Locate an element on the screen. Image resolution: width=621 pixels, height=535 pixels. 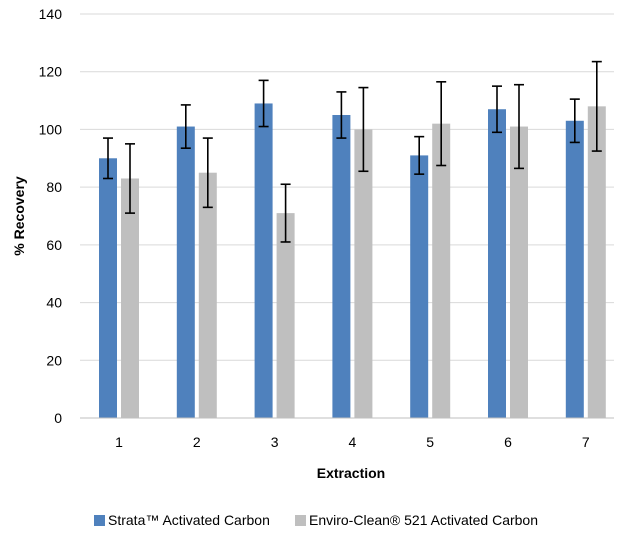
bar-series2-cat1 is located at coordinates (130, 298).